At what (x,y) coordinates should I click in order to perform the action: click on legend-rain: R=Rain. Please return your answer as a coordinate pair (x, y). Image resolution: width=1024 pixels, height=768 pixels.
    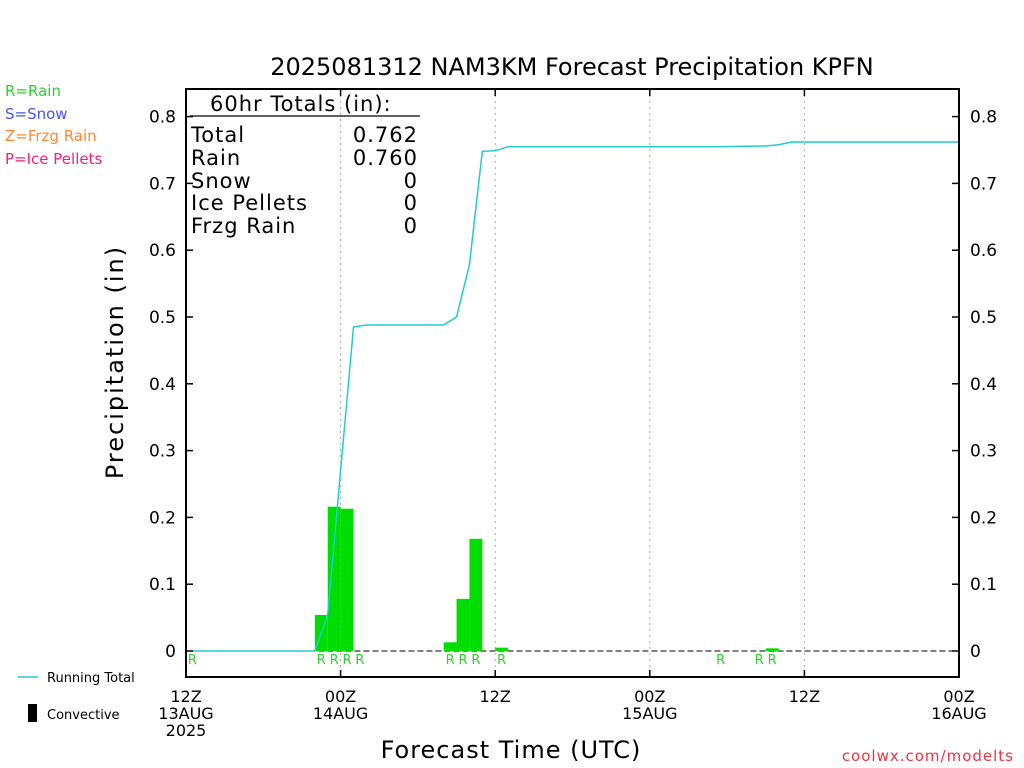
    Looking at the image, I should click on (33, 91).